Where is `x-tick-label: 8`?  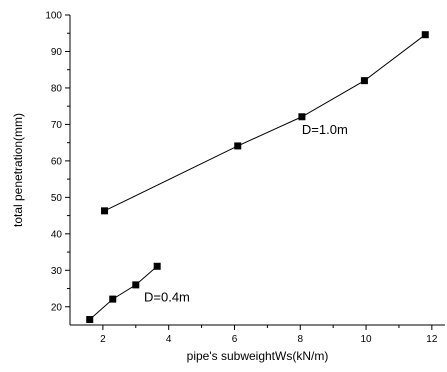 x-tick-label: 8 is located at coordinates (300, 339).